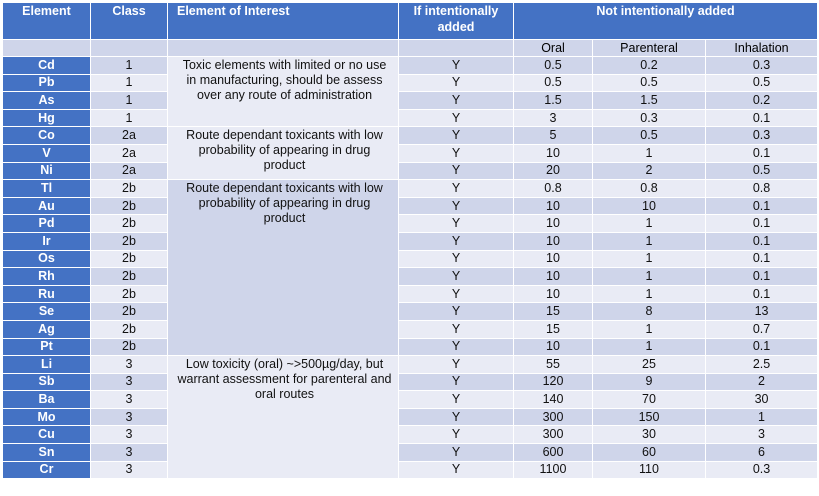 The image size is (819, 496). What do you see at coordinates (46, 399) in the screenshot?
I see `element-cell: Ba` at bounding box center [46, 399].